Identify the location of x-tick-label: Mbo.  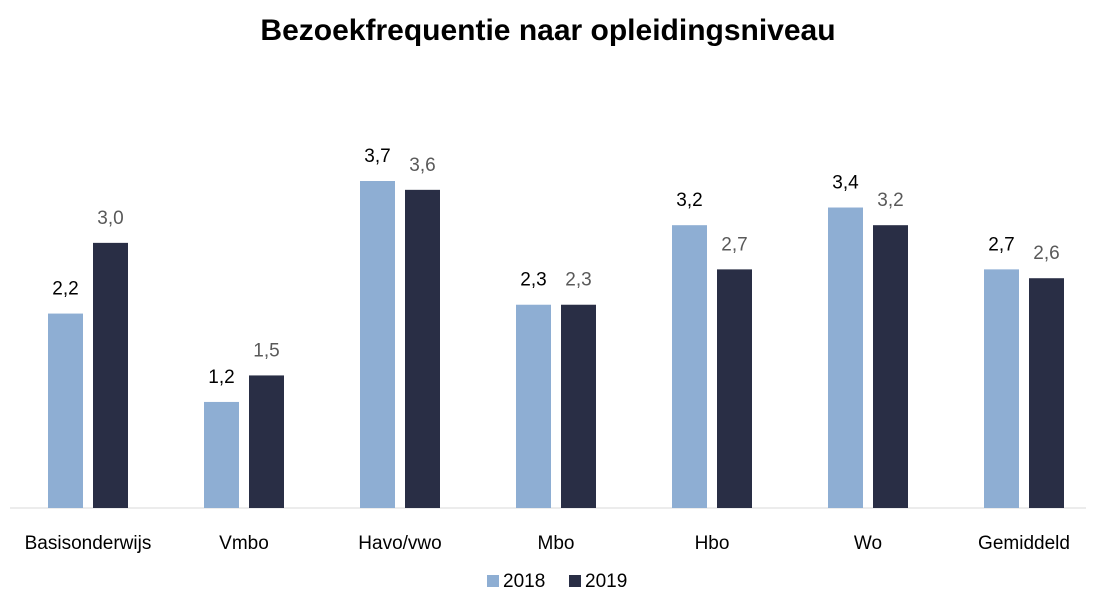
(556, 543).